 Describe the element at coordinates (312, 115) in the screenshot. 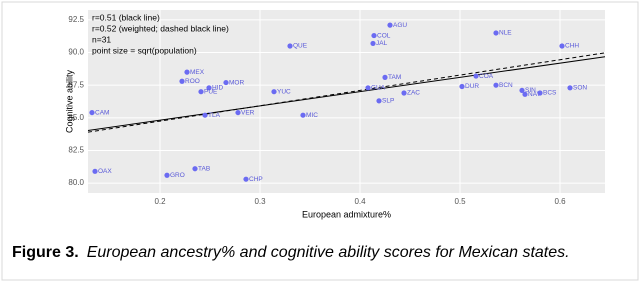

I see `point-label: MIC` at that location.